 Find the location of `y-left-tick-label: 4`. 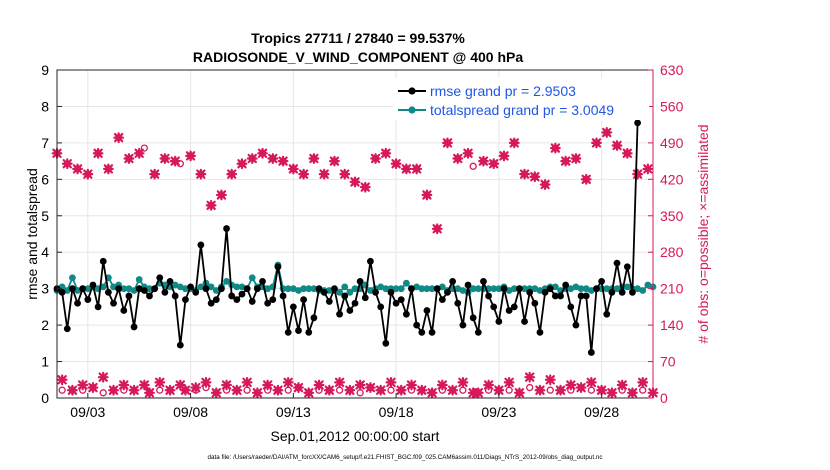

y-left-tick-label: 4 is located at coordinates (45, 252).